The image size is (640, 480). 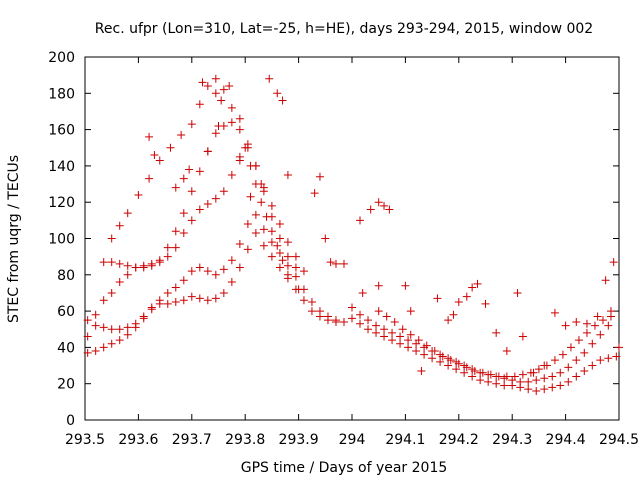 What do you see at coordinates (61, 203) in the screenshot?
I see `y-tick-label: 120` at bounding box center [61, 203].